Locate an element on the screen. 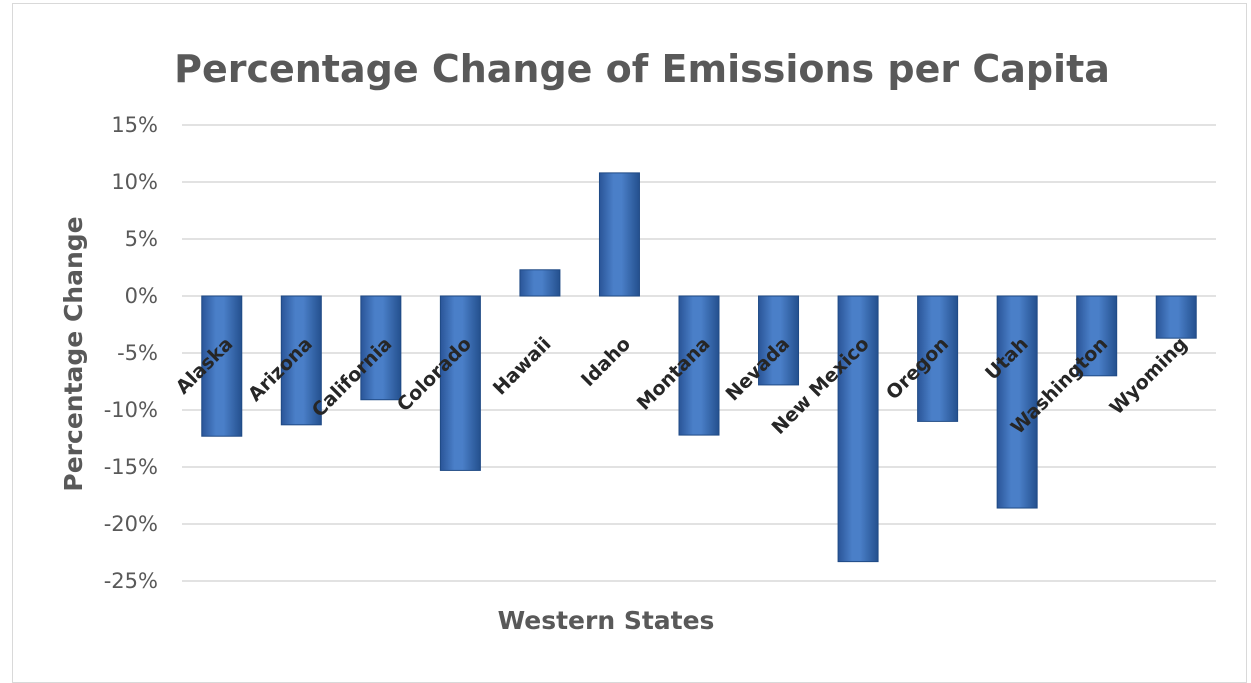  y-tick-label: 5% is located at coordinates (141, 239).